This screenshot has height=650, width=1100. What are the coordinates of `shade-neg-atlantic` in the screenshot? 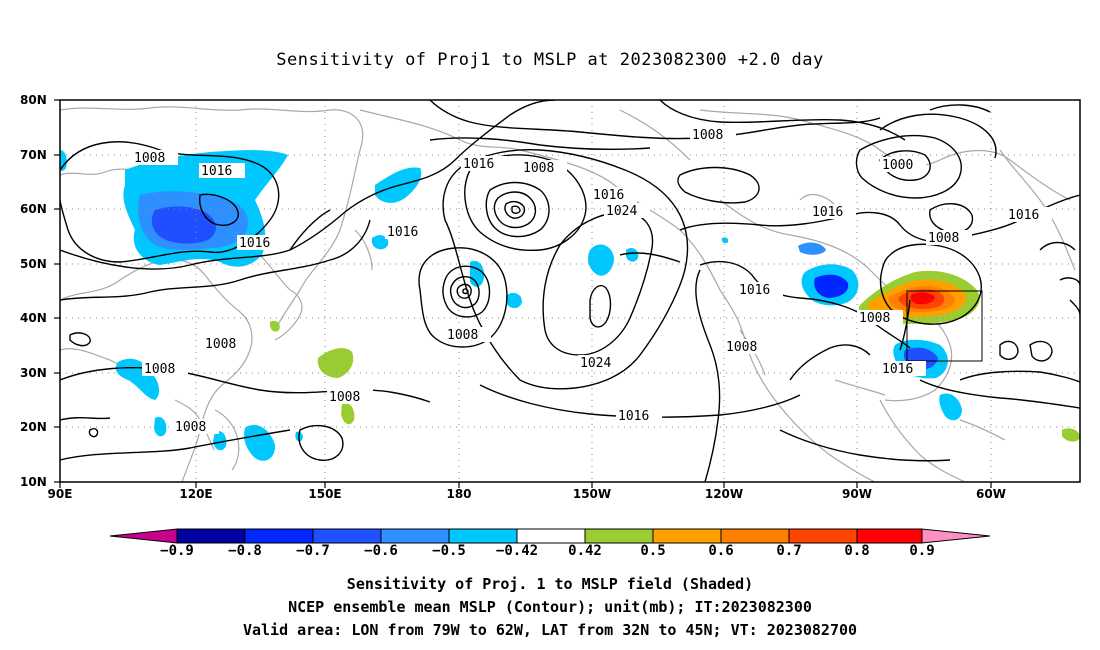 It's located at (950, 407).